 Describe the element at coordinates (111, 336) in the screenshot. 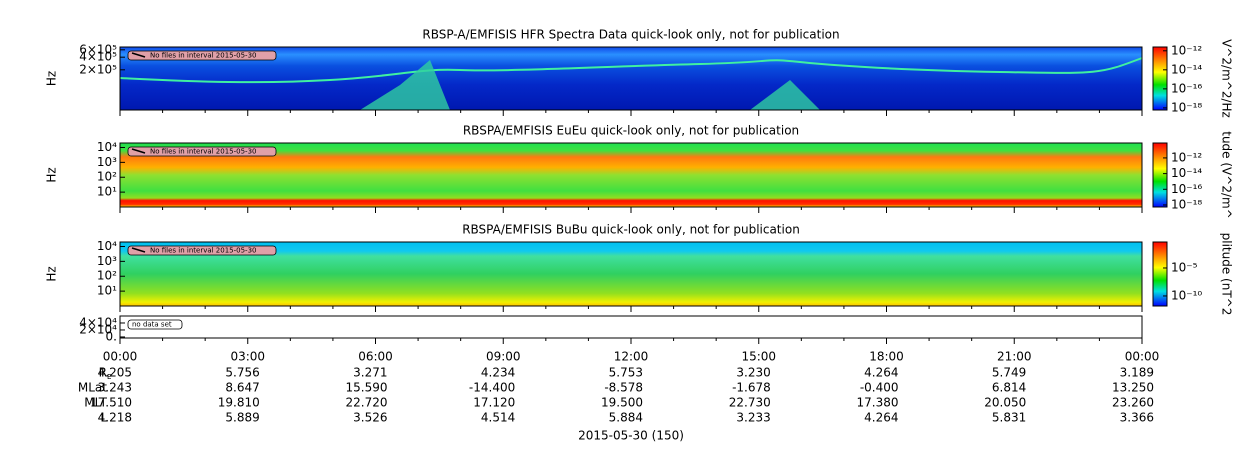

I see `y-tick-label: 0.` at that location.